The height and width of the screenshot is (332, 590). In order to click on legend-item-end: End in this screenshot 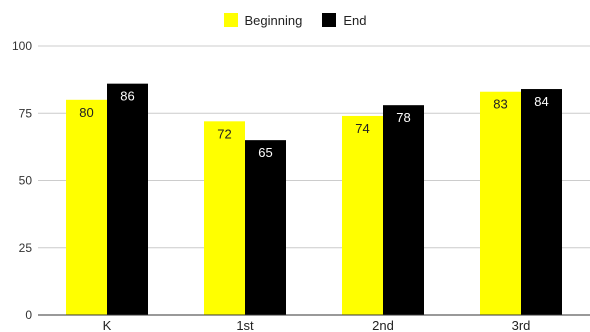, I will do `click(344, 20)`.